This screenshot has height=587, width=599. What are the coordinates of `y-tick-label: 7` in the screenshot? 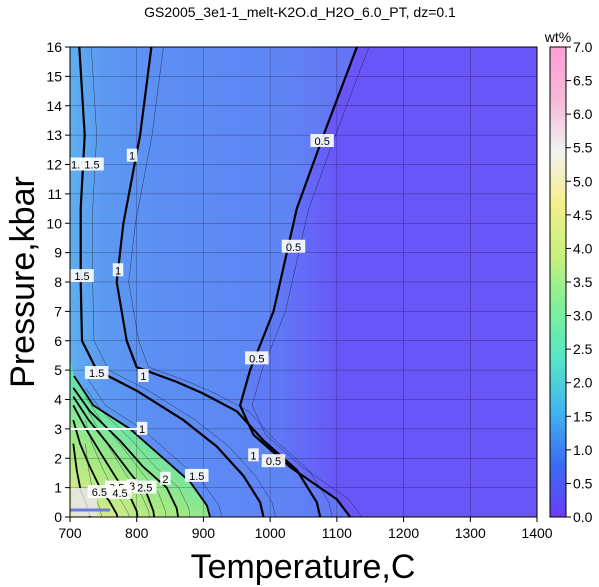 It's located at (58, 311).